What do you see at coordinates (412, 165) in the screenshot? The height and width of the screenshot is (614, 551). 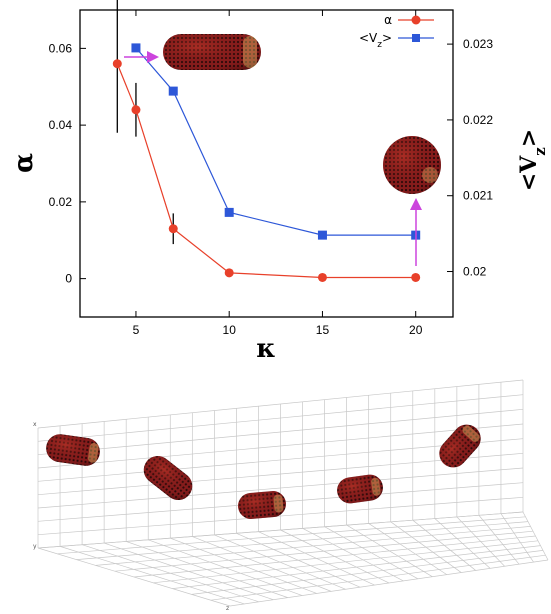 I see `spherical-particle-inset` at bounding box center [412, 165].